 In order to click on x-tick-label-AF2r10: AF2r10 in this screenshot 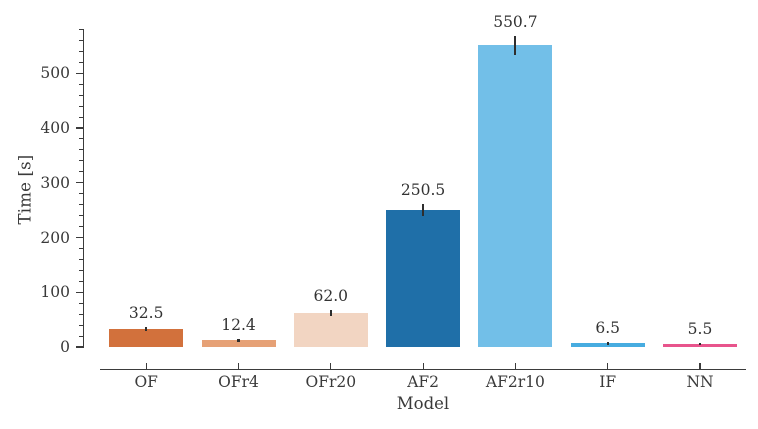, I will do `click(515, 382)`.